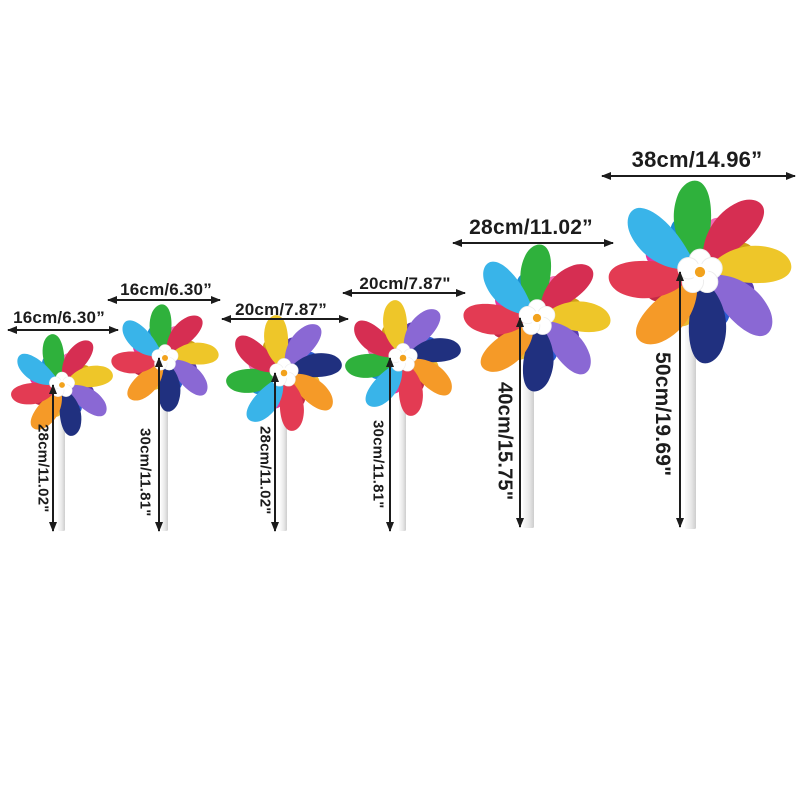  Describe the element at coordinates (662, 414) in the screenshot. I see `height-dimension-label: 50cm/19.69"` at that location.